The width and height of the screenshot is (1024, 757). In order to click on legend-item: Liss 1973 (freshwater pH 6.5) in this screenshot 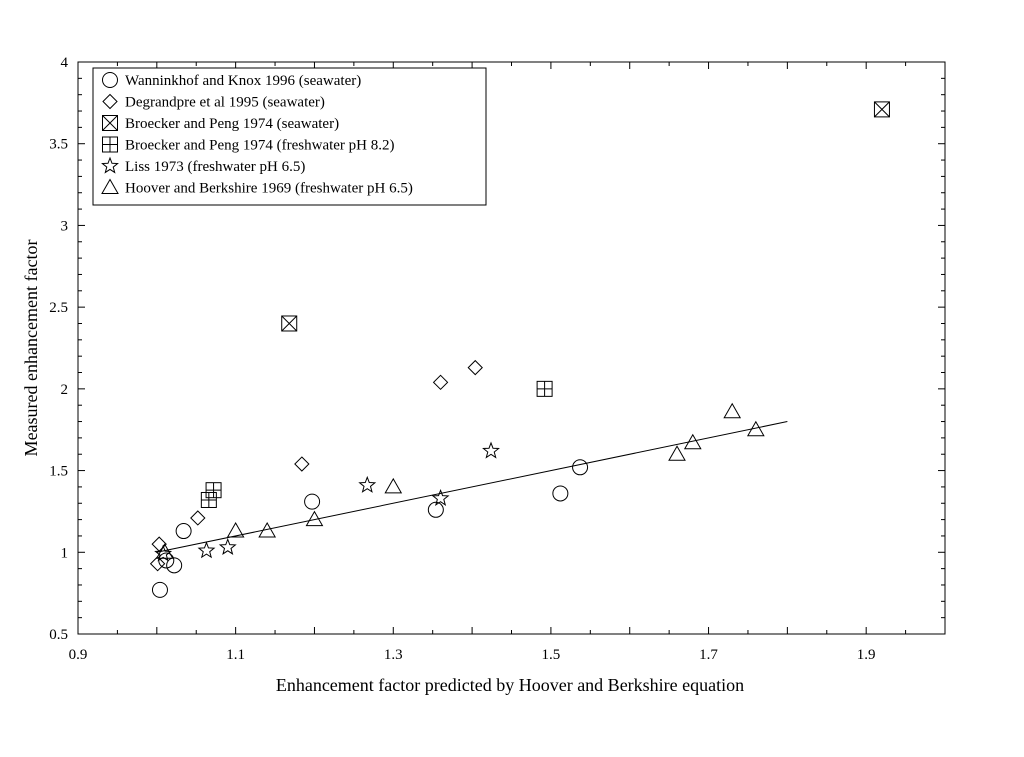, I will do `click(203, 165)`.